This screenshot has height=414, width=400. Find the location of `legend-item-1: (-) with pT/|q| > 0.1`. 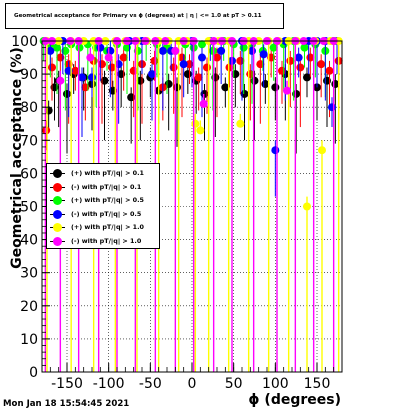

legend-item-1: (-) with pT/|q| > 0.1 is located at coordinates (103, 187).